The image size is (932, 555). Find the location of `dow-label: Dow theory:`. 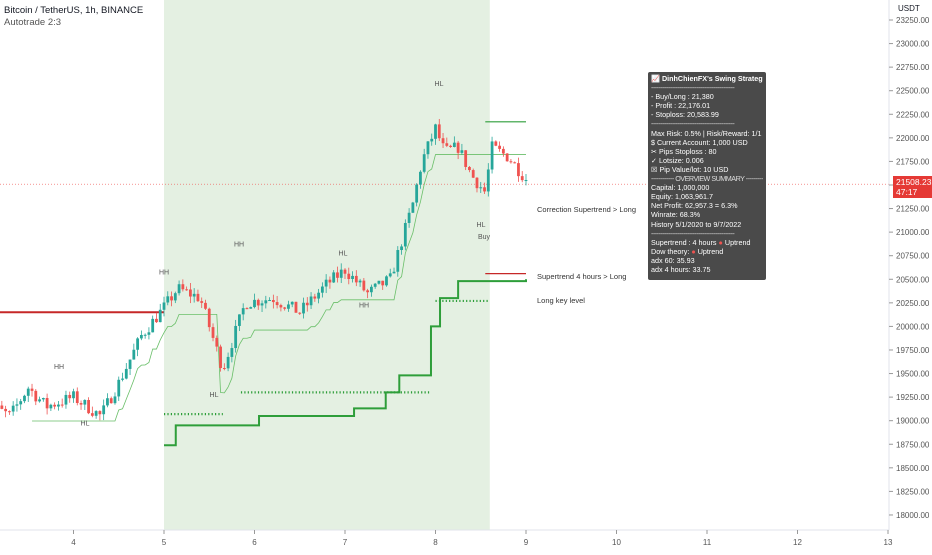

dow-label: Dow theory: is located at coordinates (670, 251).